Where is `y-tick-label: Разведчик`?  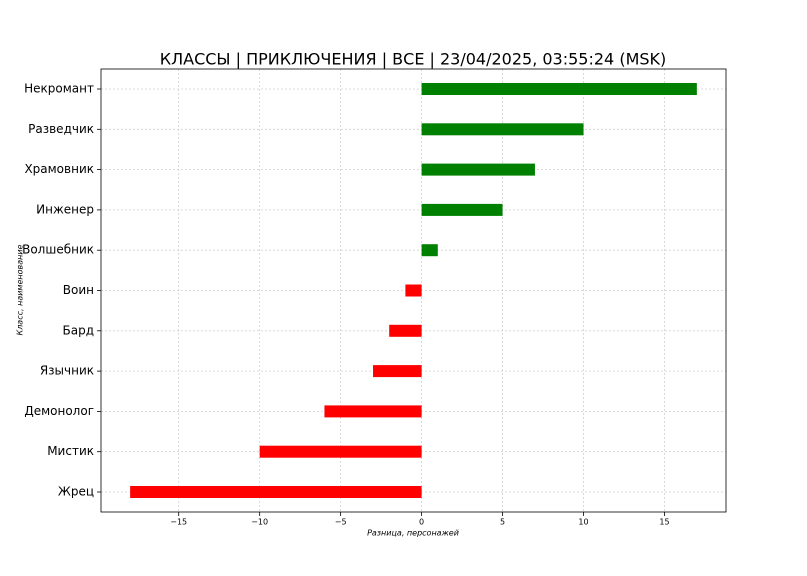
y-tick-label: Разведчик is located at coordinates (61, 129).